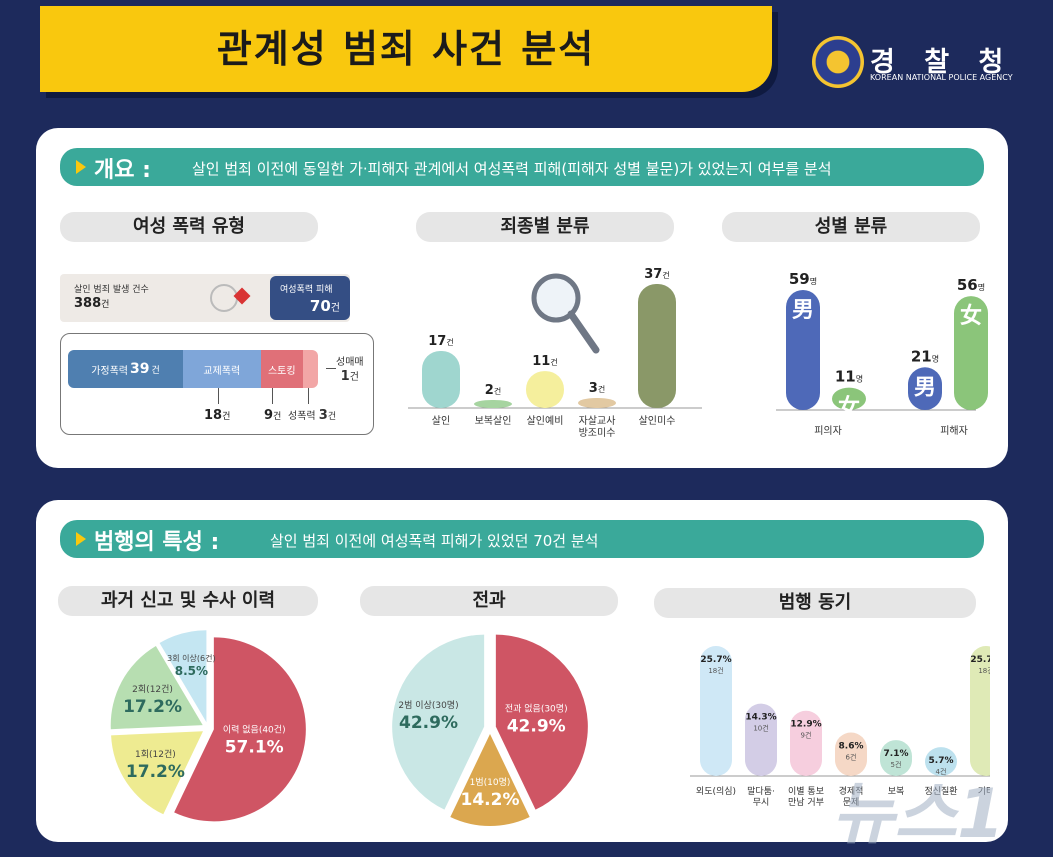 Image resolution: width=1053 pixels, height=857 pixels. Describe the element at coordinates (545, 227) in the screenshot. I see `crime-types-title: 죄종별 분류` at that location.